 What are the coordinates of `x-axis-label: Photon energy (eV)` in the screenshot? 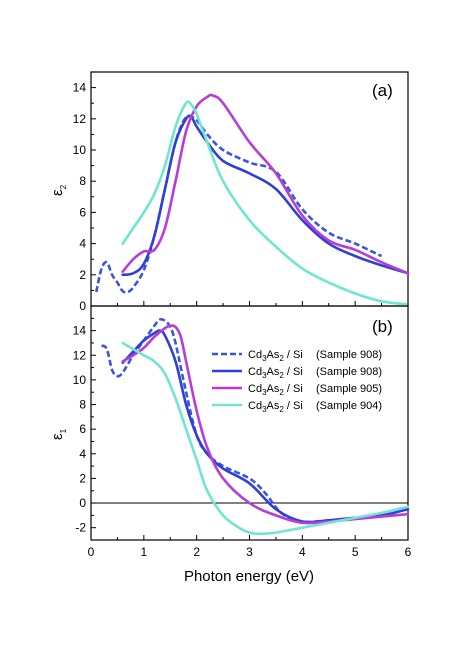 It's located at (249, 576).